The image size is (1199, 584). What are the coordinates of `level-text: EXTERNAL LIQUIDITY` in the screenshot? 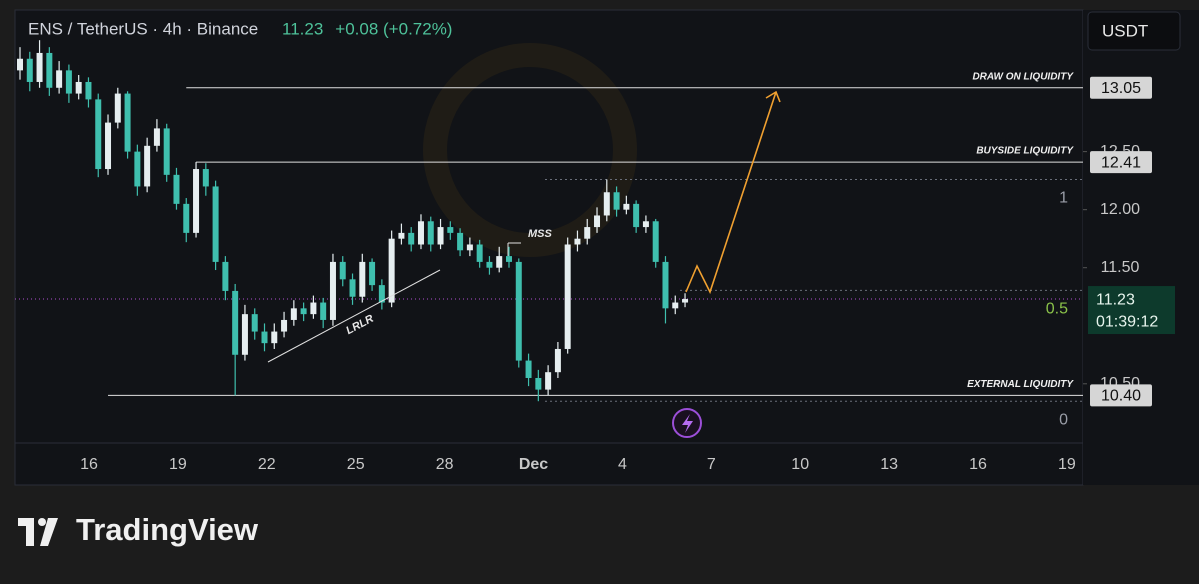 It's located at (1020, 384).